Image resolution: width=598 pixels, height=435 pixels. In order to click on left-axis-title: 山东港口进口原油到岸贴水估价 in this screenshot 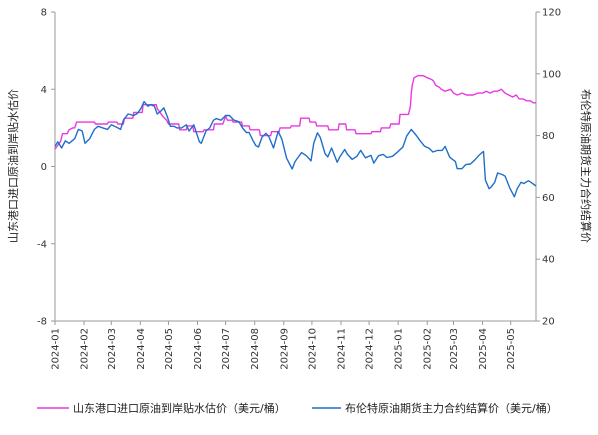, I will do `click(13, 166)`.